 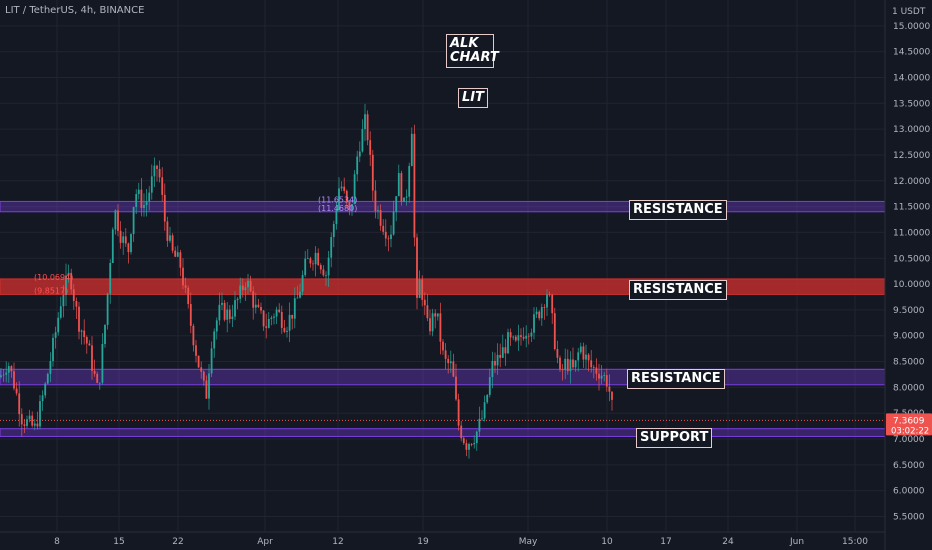 What do you see at coordinates (911, 104) in the screenshot?
I see `y-tick-label: 13.5000` at bounding box center [911, 104].